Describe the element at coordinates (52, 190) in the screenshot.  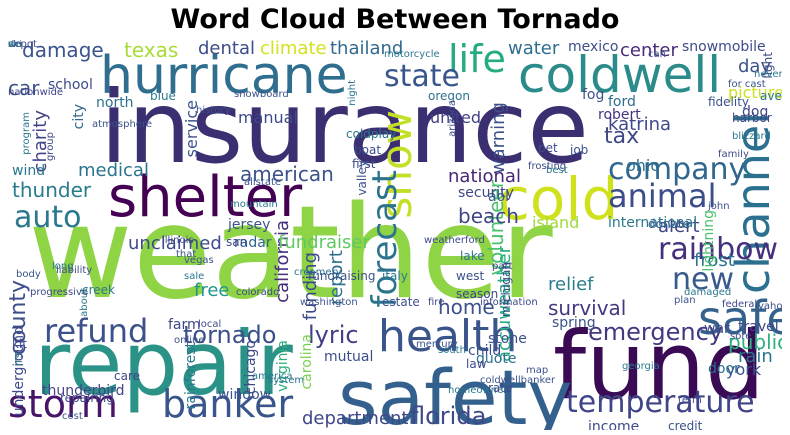
I see `word-thunder: thunder` at that location.